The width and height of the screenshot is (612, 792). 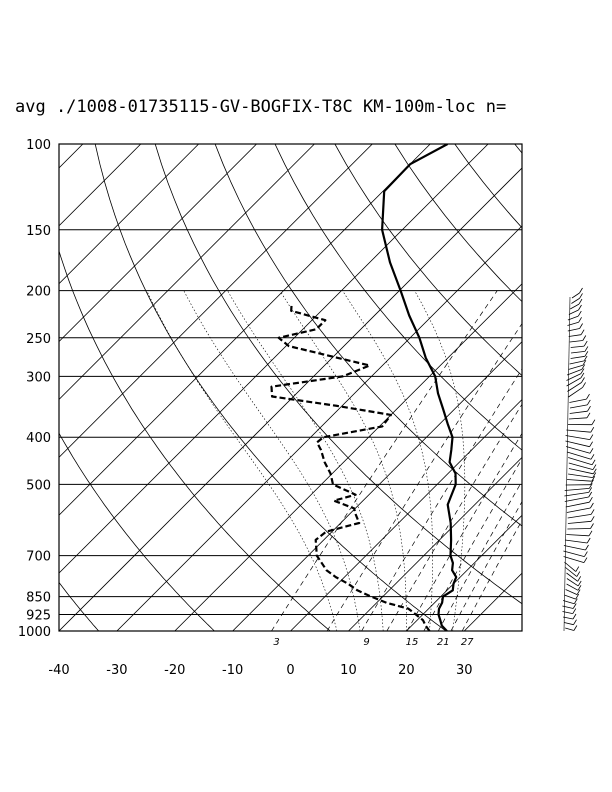 I want to click on pressure-tick-label: 300, so click(x=38, y=377).